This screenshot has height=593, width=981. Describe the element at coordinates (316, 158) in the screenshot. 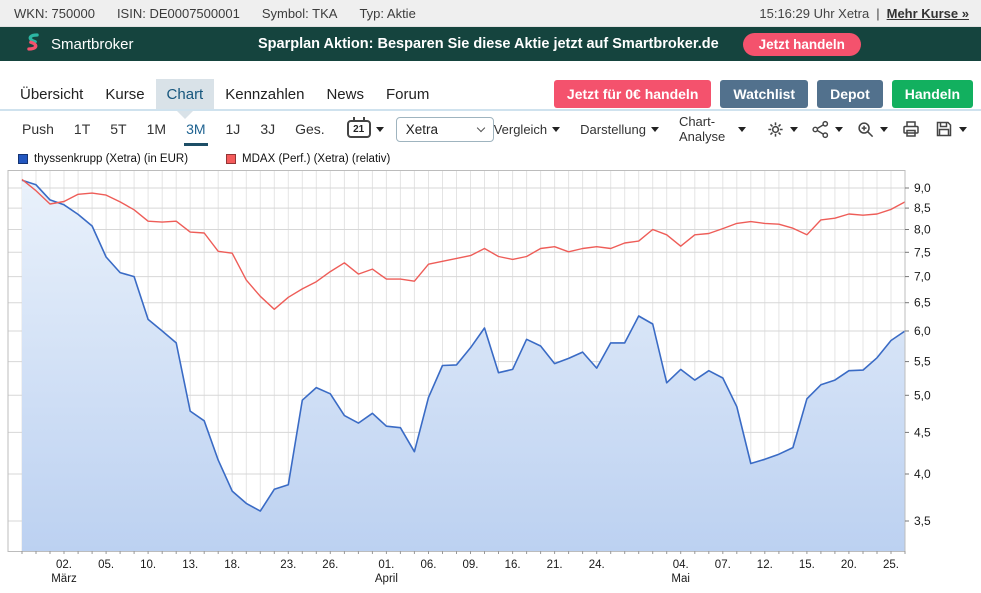

I see `legend-label: MDAX (Perf.) (Xetra) (relativ)` at that location.